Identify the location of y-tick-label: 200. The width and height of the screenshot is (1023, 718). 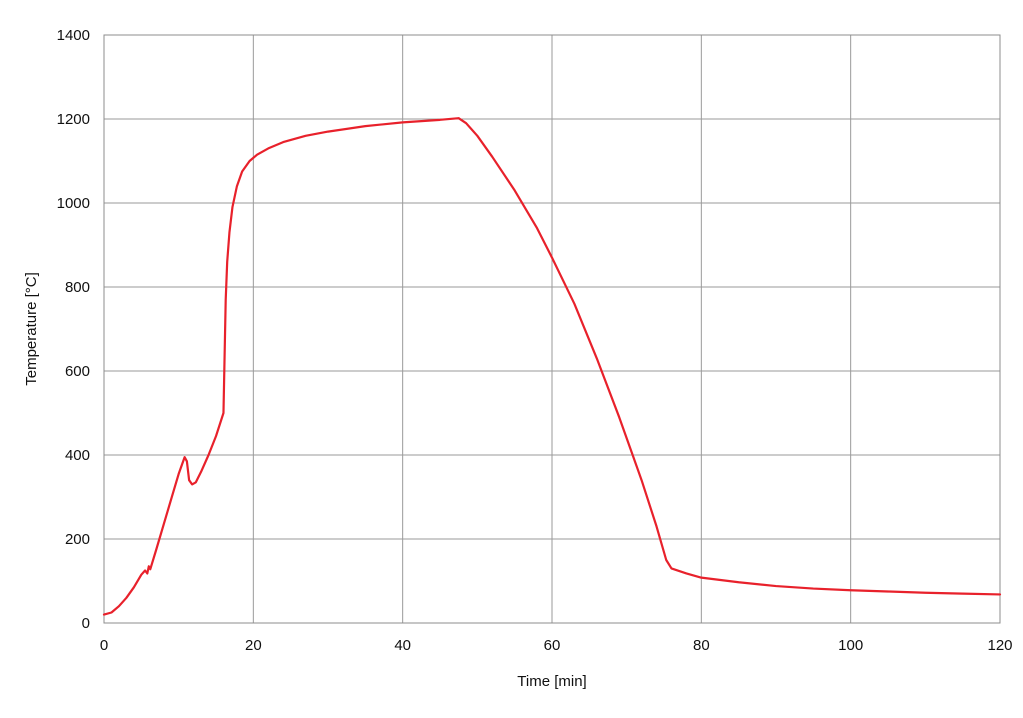
(77, 539).